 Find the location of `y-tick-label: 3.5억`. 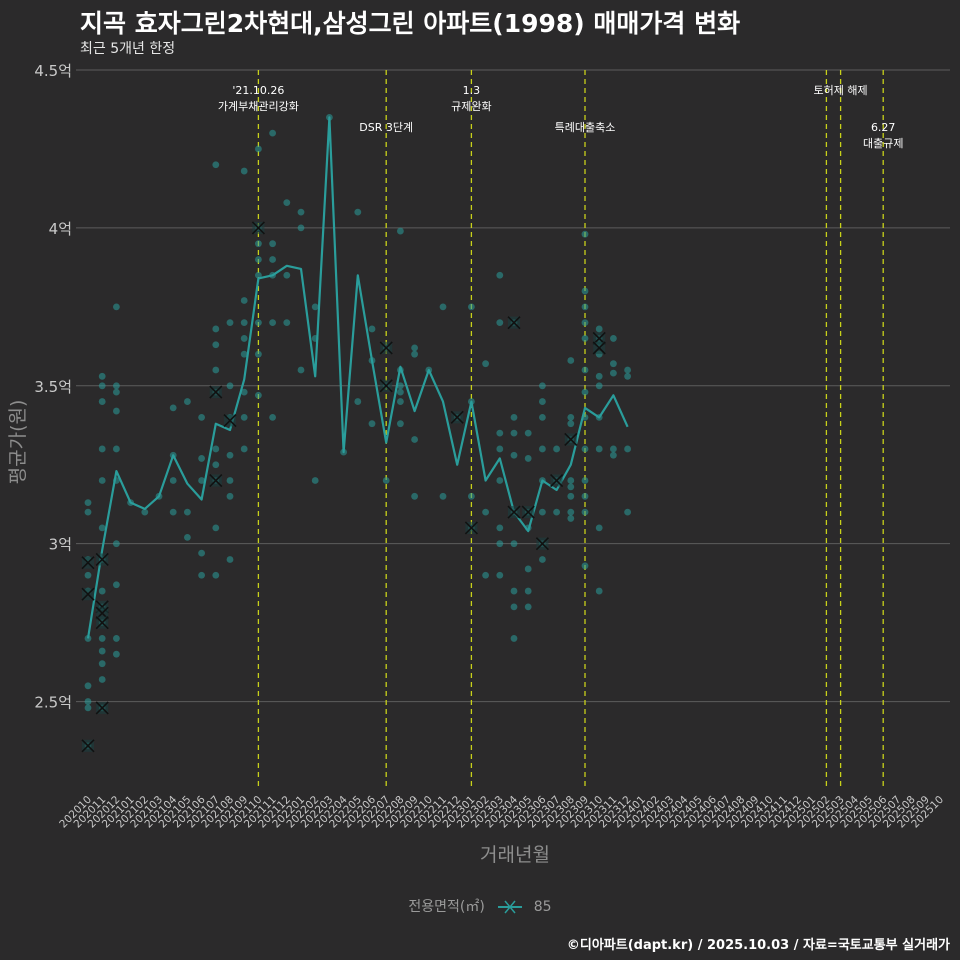

y-tick-label: 3.5억 is located at coordinates (53, 387).